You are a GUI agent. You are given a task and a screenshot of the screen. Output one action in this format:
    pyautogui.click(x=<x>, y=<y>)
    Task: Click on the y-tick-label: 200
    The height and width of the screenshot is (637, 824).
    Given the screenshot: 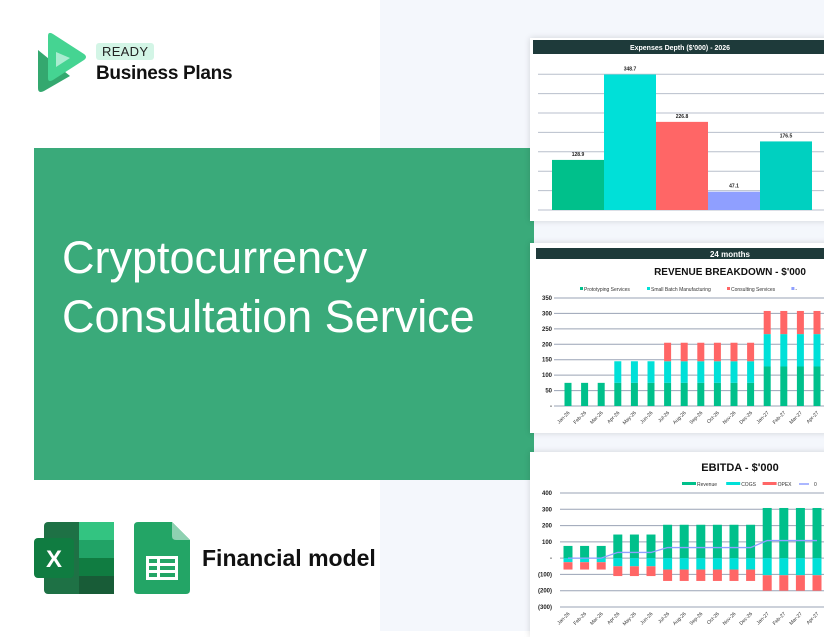 What is the action you would take?
    pyautogui.click(x=547, y=345)
    